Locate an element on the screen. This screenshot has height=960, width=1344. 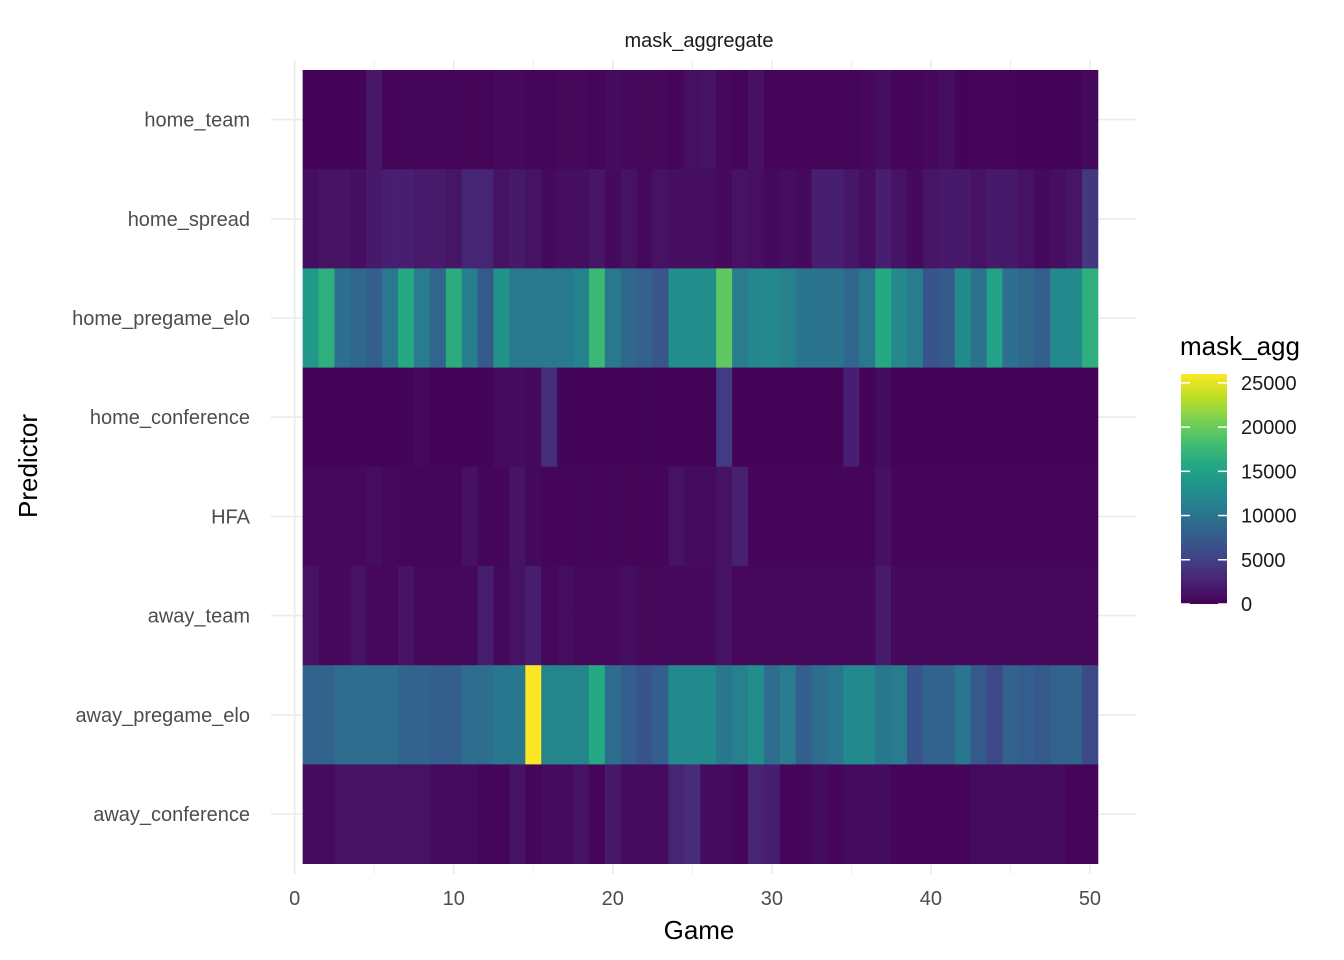
color-legend: mask_agg 0 5000 10000 15000 20000 25000 is located at coordinates (1240, 473).